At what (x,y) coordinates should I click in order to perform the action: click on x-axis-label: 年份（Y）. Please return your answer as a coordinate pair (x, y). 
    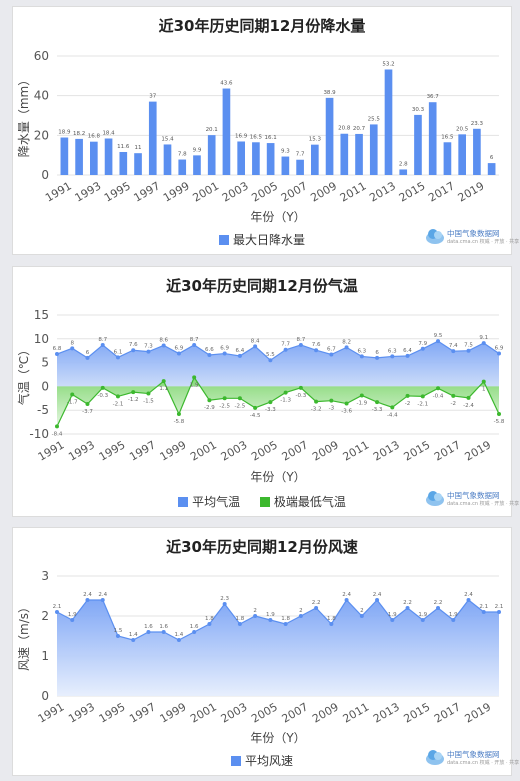
    Looking at the image, I should click on (277, 217).